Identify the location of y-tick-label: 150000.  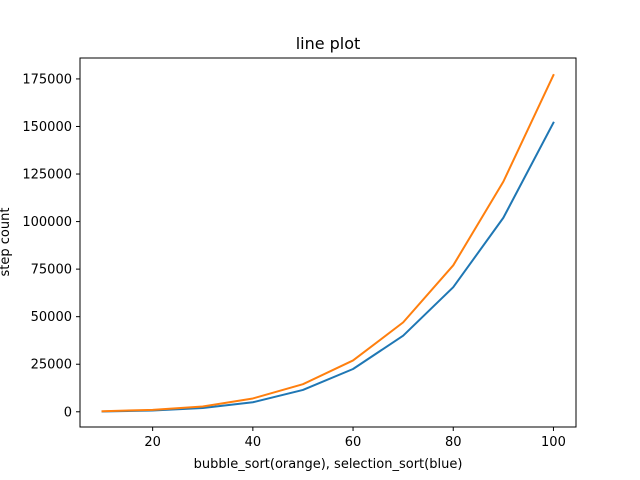
(47, 127).